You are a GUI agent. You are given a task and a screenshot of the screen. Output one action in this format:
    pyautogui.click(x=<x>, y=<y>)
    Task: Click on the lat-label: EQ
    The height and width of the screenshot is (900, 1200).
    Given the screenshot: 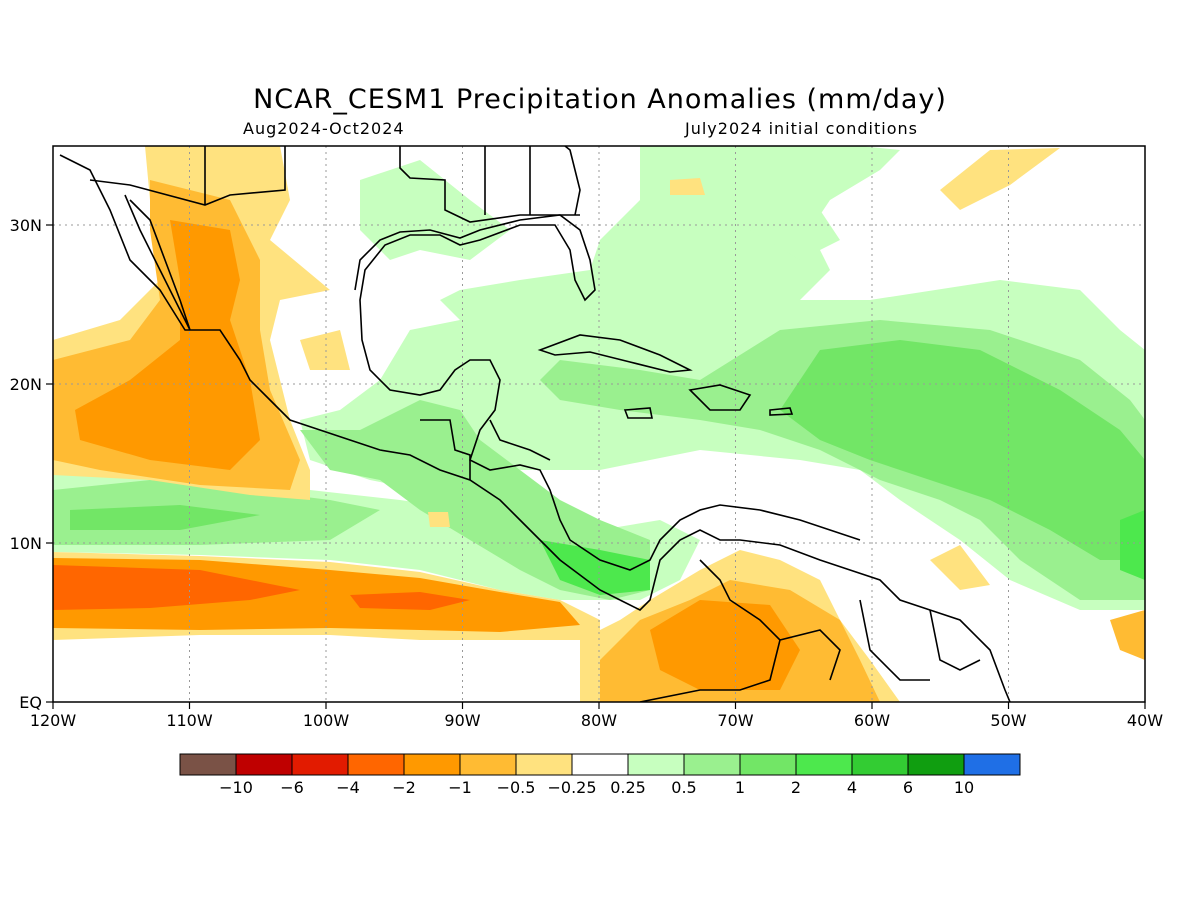 What is the action you would take?
    pyautogui.click(x=30, y=702)
    